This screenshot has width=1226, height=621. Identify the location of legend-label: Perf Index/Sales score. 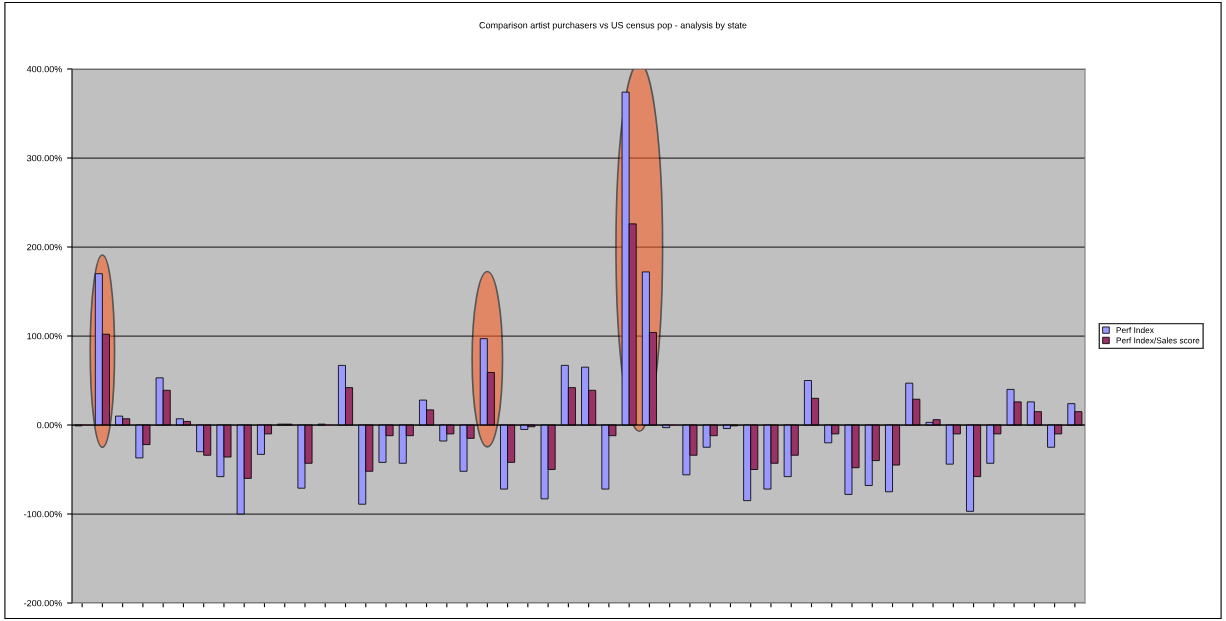
(1158, 340).